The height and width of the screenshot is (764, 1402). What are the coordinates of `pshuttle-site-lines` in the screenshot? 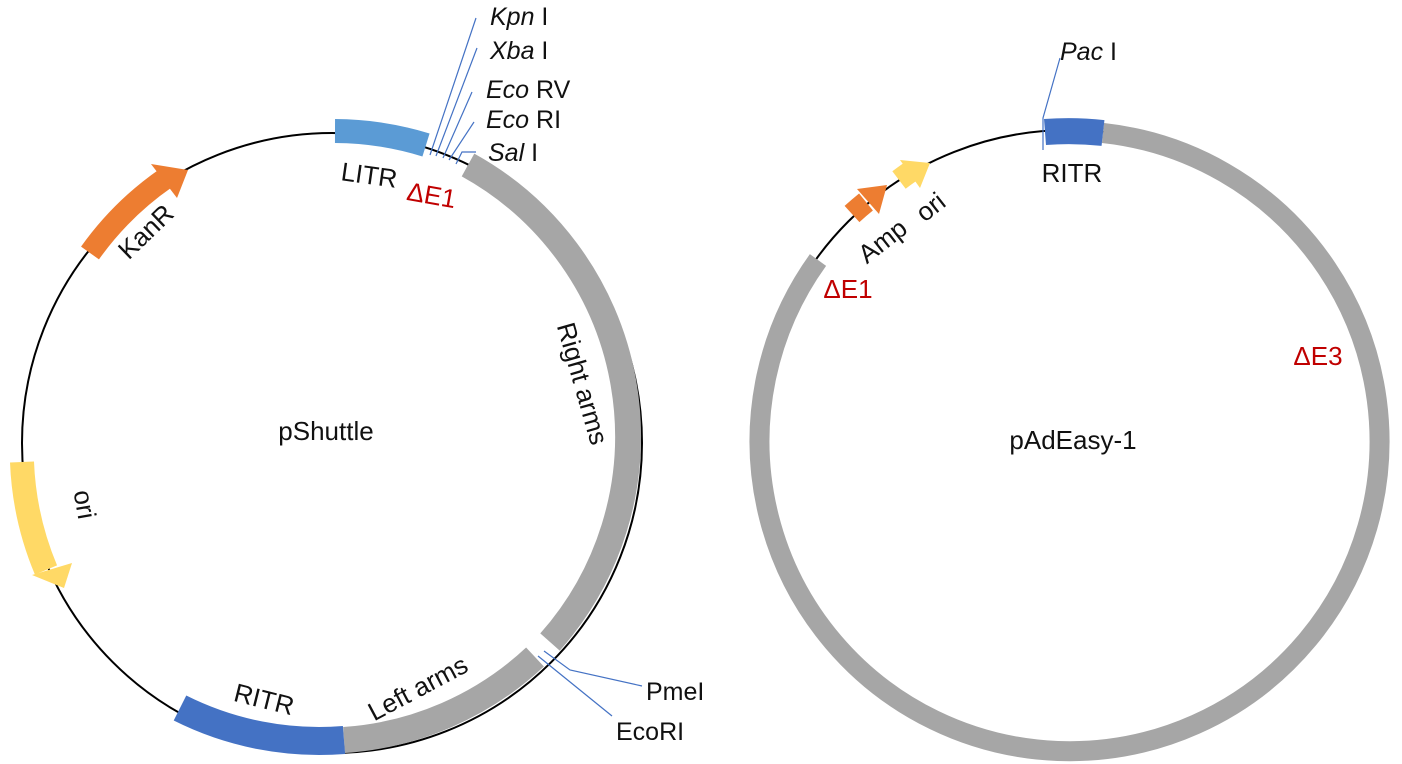 It's located at (453, 91).